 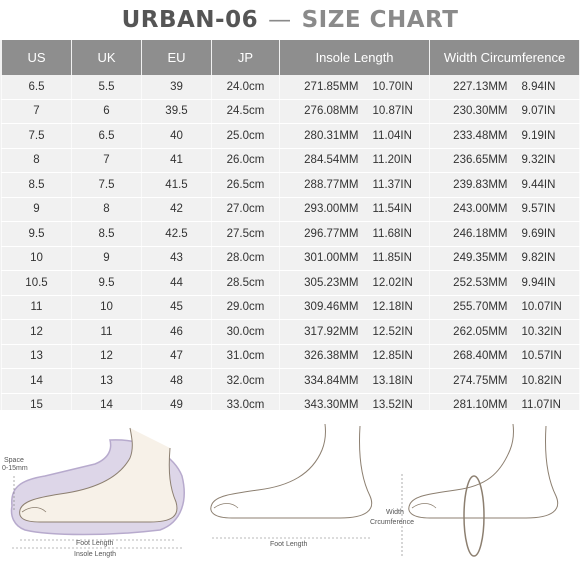 What do you see at coordinates (106, 185) in the screenshot?
I see `cell-uk: 7.5` at bounding box center [106, 185].